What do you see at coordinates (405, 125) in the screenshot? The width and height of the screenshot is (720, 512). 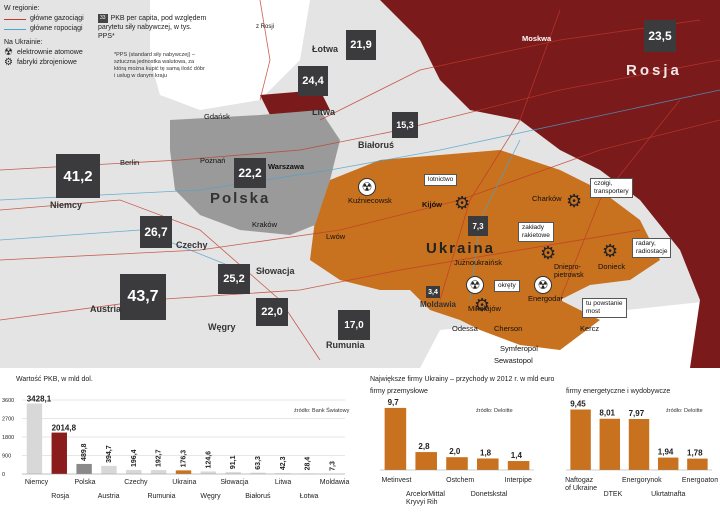 I see `gdp-box-bialorus: 15,3` at bounding box center [405, 125].